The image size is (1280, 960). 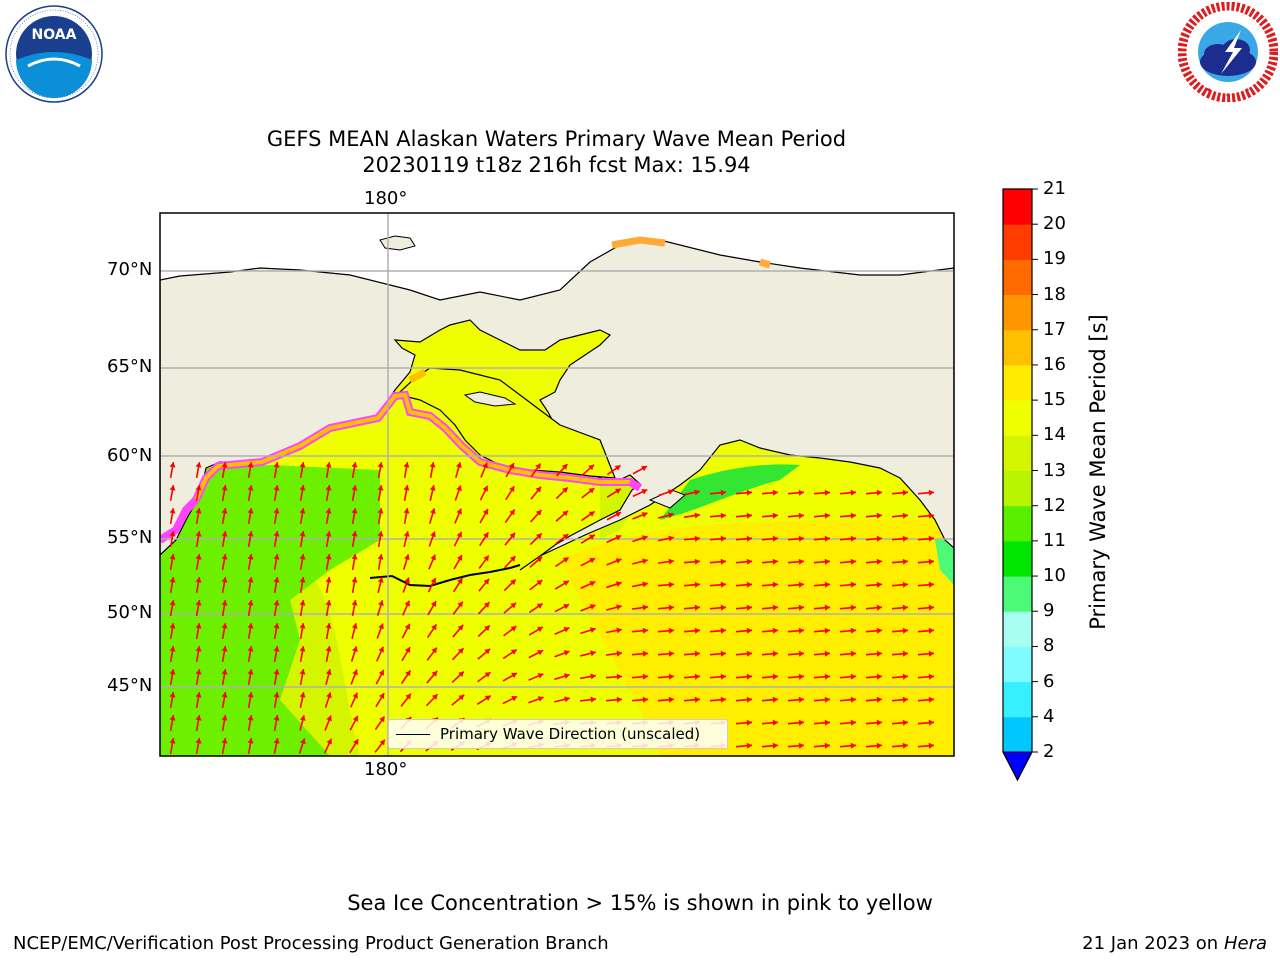 What do you see at coordinates (1017, 382) in the screenshot?
I see `colorbar-band` at bounding box center [1017, 382].